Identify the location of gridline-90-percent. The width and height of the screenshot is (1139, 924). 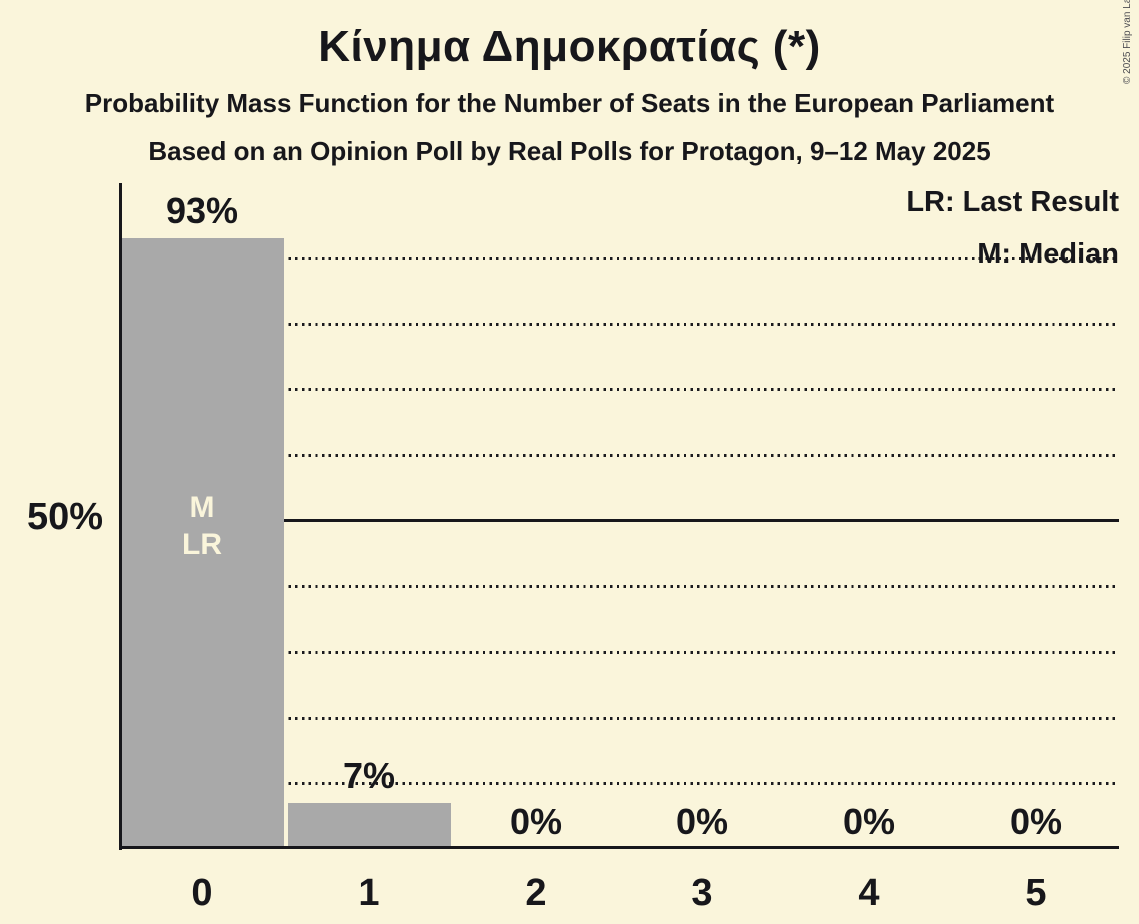
(620, 258).